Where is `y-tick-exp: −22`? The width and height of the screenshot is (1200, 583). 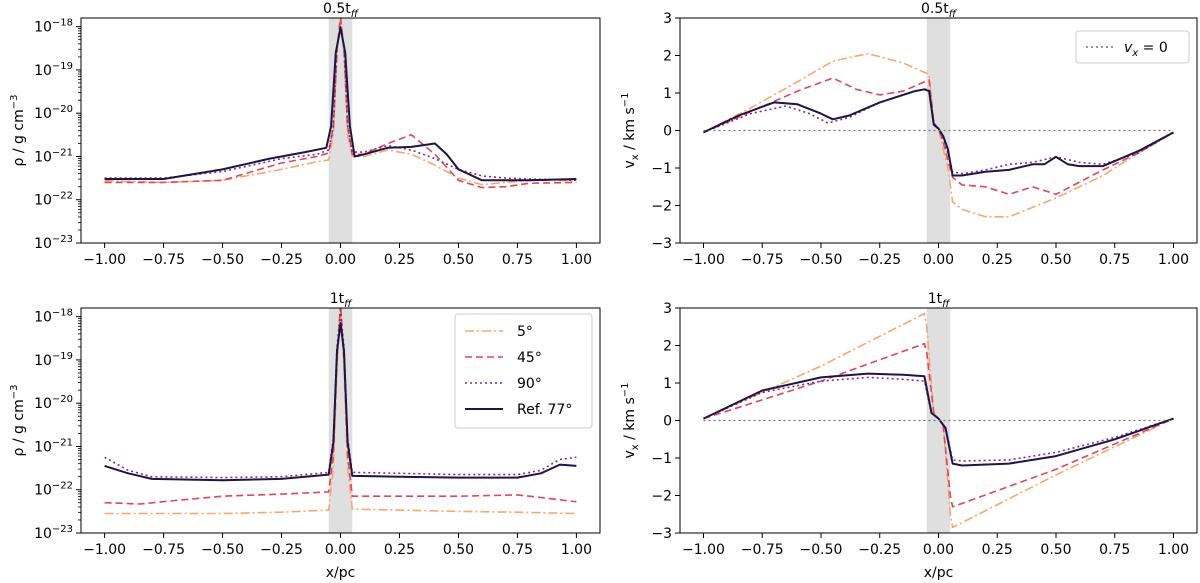
y-tick-exp: −22 is located at coordinates (62, 486).